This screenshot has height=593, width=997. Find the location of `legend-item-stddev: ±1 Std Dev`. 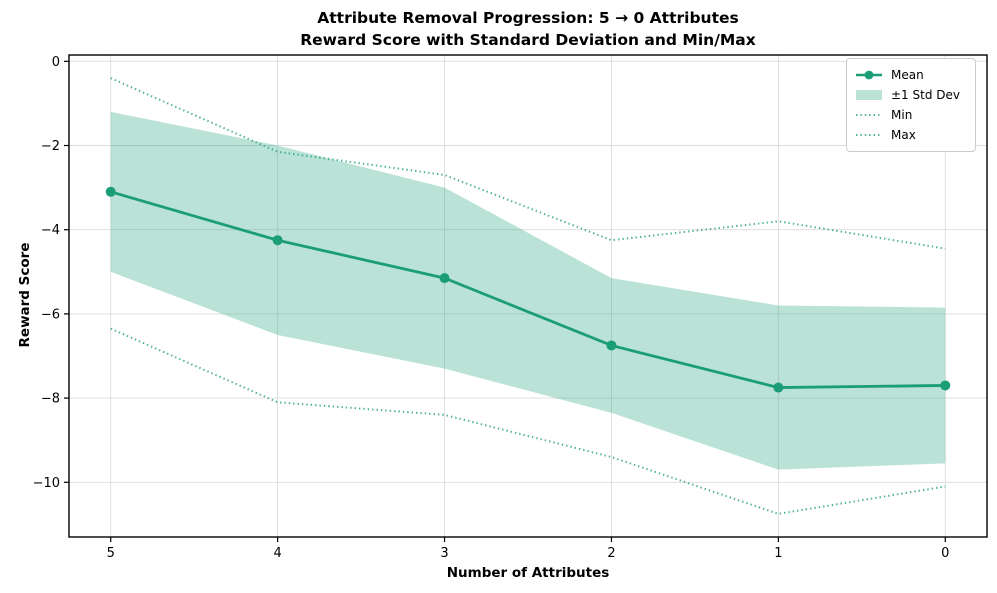

legend-item-stddev: ±1 Std Dev is located at coordinates (911, 95).